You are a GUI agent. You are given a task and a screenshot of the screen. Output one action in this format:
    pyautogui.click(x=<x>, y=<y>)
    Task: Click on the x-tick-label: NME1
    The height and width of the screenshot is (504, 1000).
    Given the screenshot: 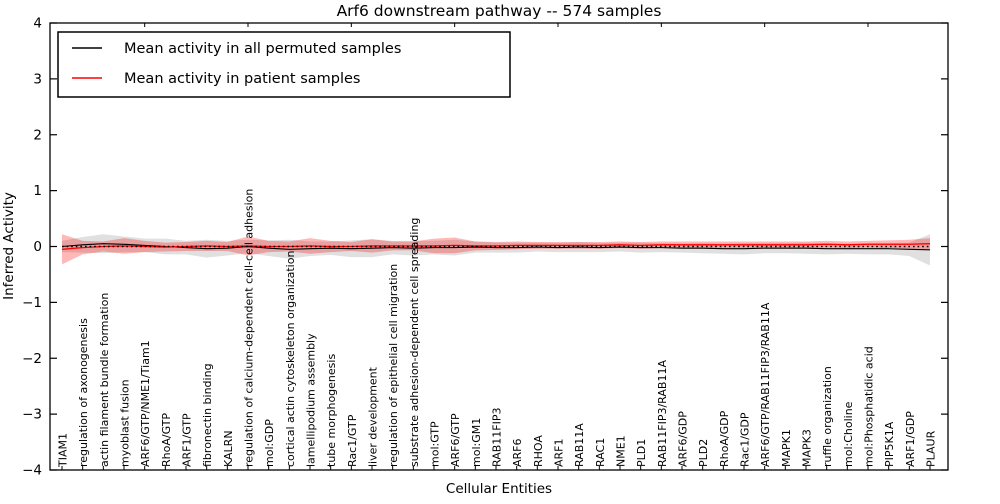 What is the action you would take?
    pyautogui.click(x=621, y=451)
    